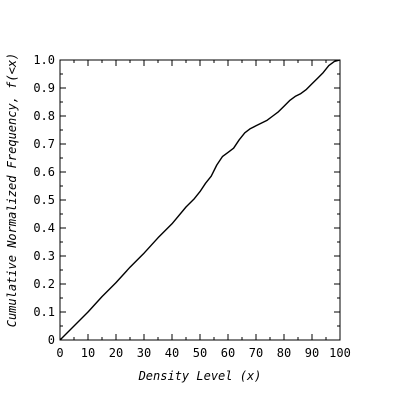  I want to click on y-tick-label: 1.0, so click(44, 60).